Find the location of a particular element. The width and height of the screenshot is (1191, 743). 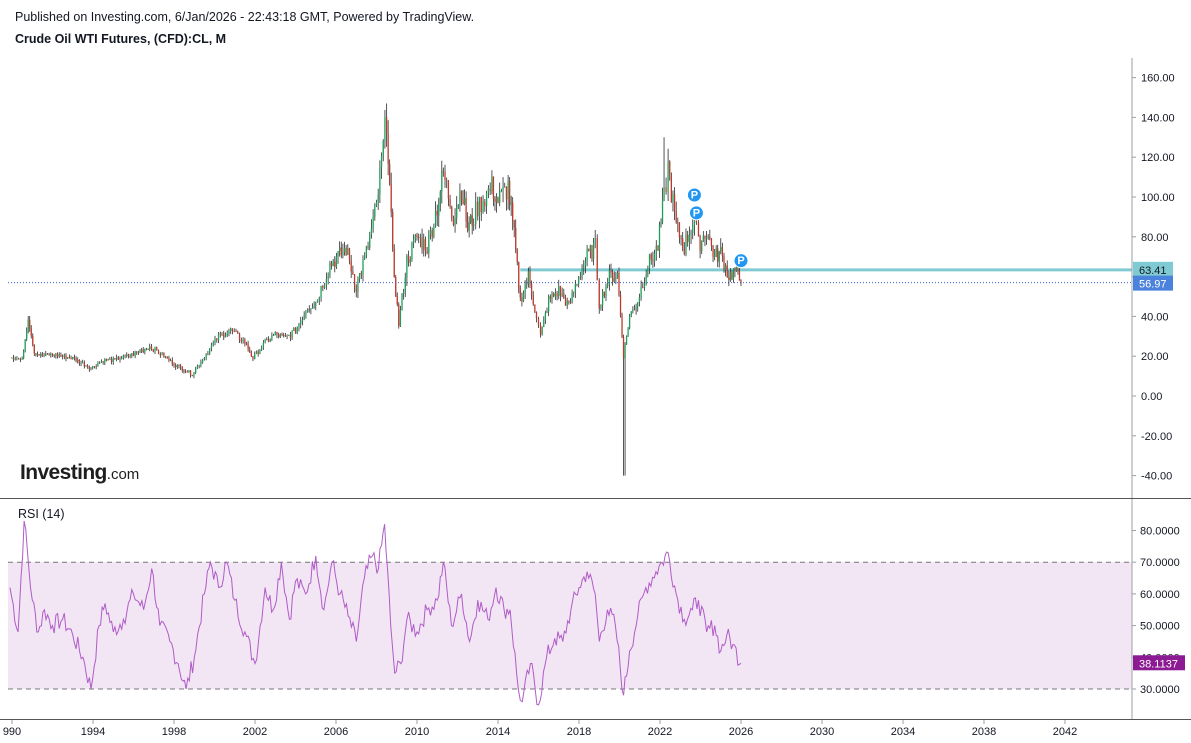

price-tick-label: 0.00 is located at coordinates (1151, 397).